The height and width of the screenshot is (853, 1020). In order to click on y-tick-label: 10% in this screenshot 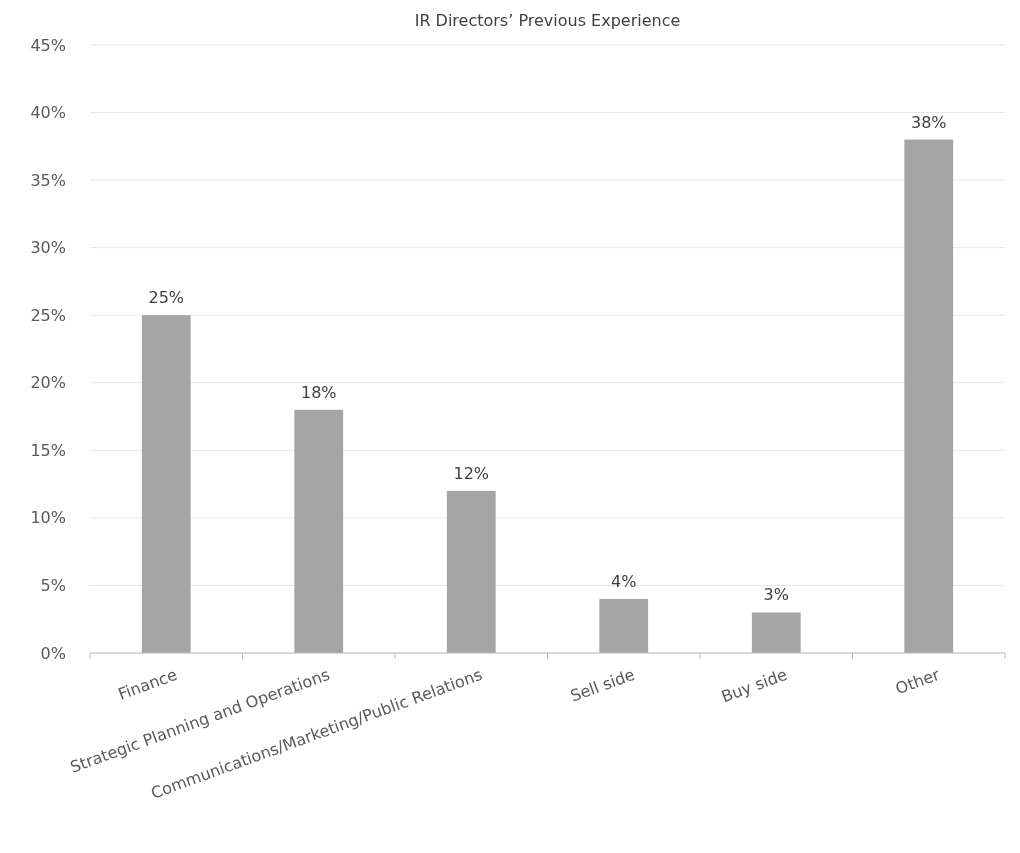, I will do `click(48, 518)`.